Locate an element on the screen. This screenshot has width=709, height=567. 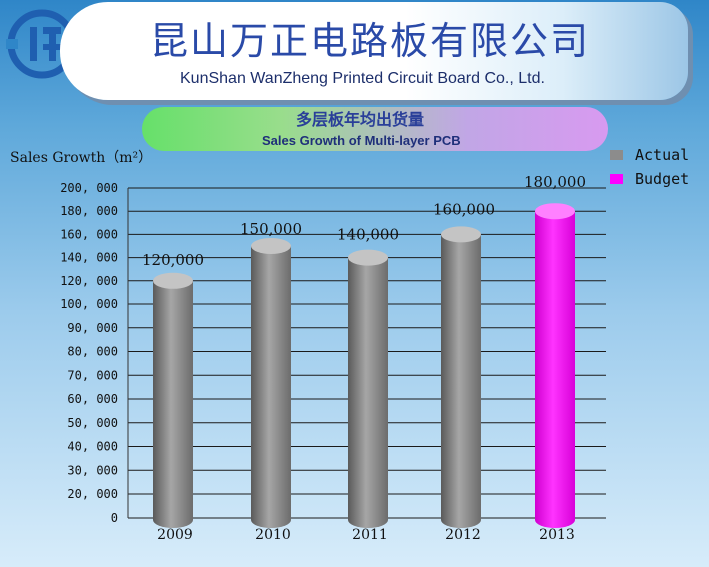
y-axis-title: Sales Growth（m²） is located at coordinates (81, 158).